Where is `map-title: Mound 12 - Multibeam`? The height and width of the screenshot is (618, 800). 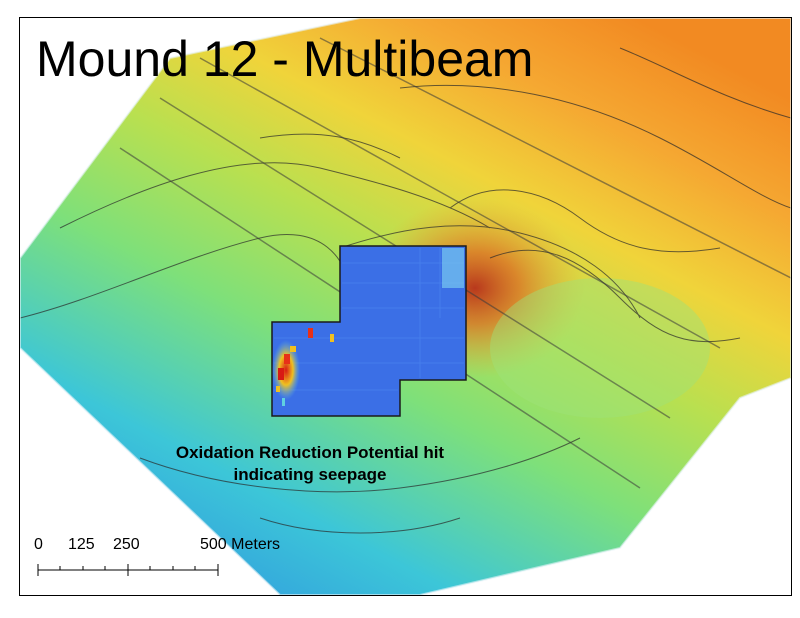 map-title: Mound 12 - Multibeam is located at coordinates (285, 59).